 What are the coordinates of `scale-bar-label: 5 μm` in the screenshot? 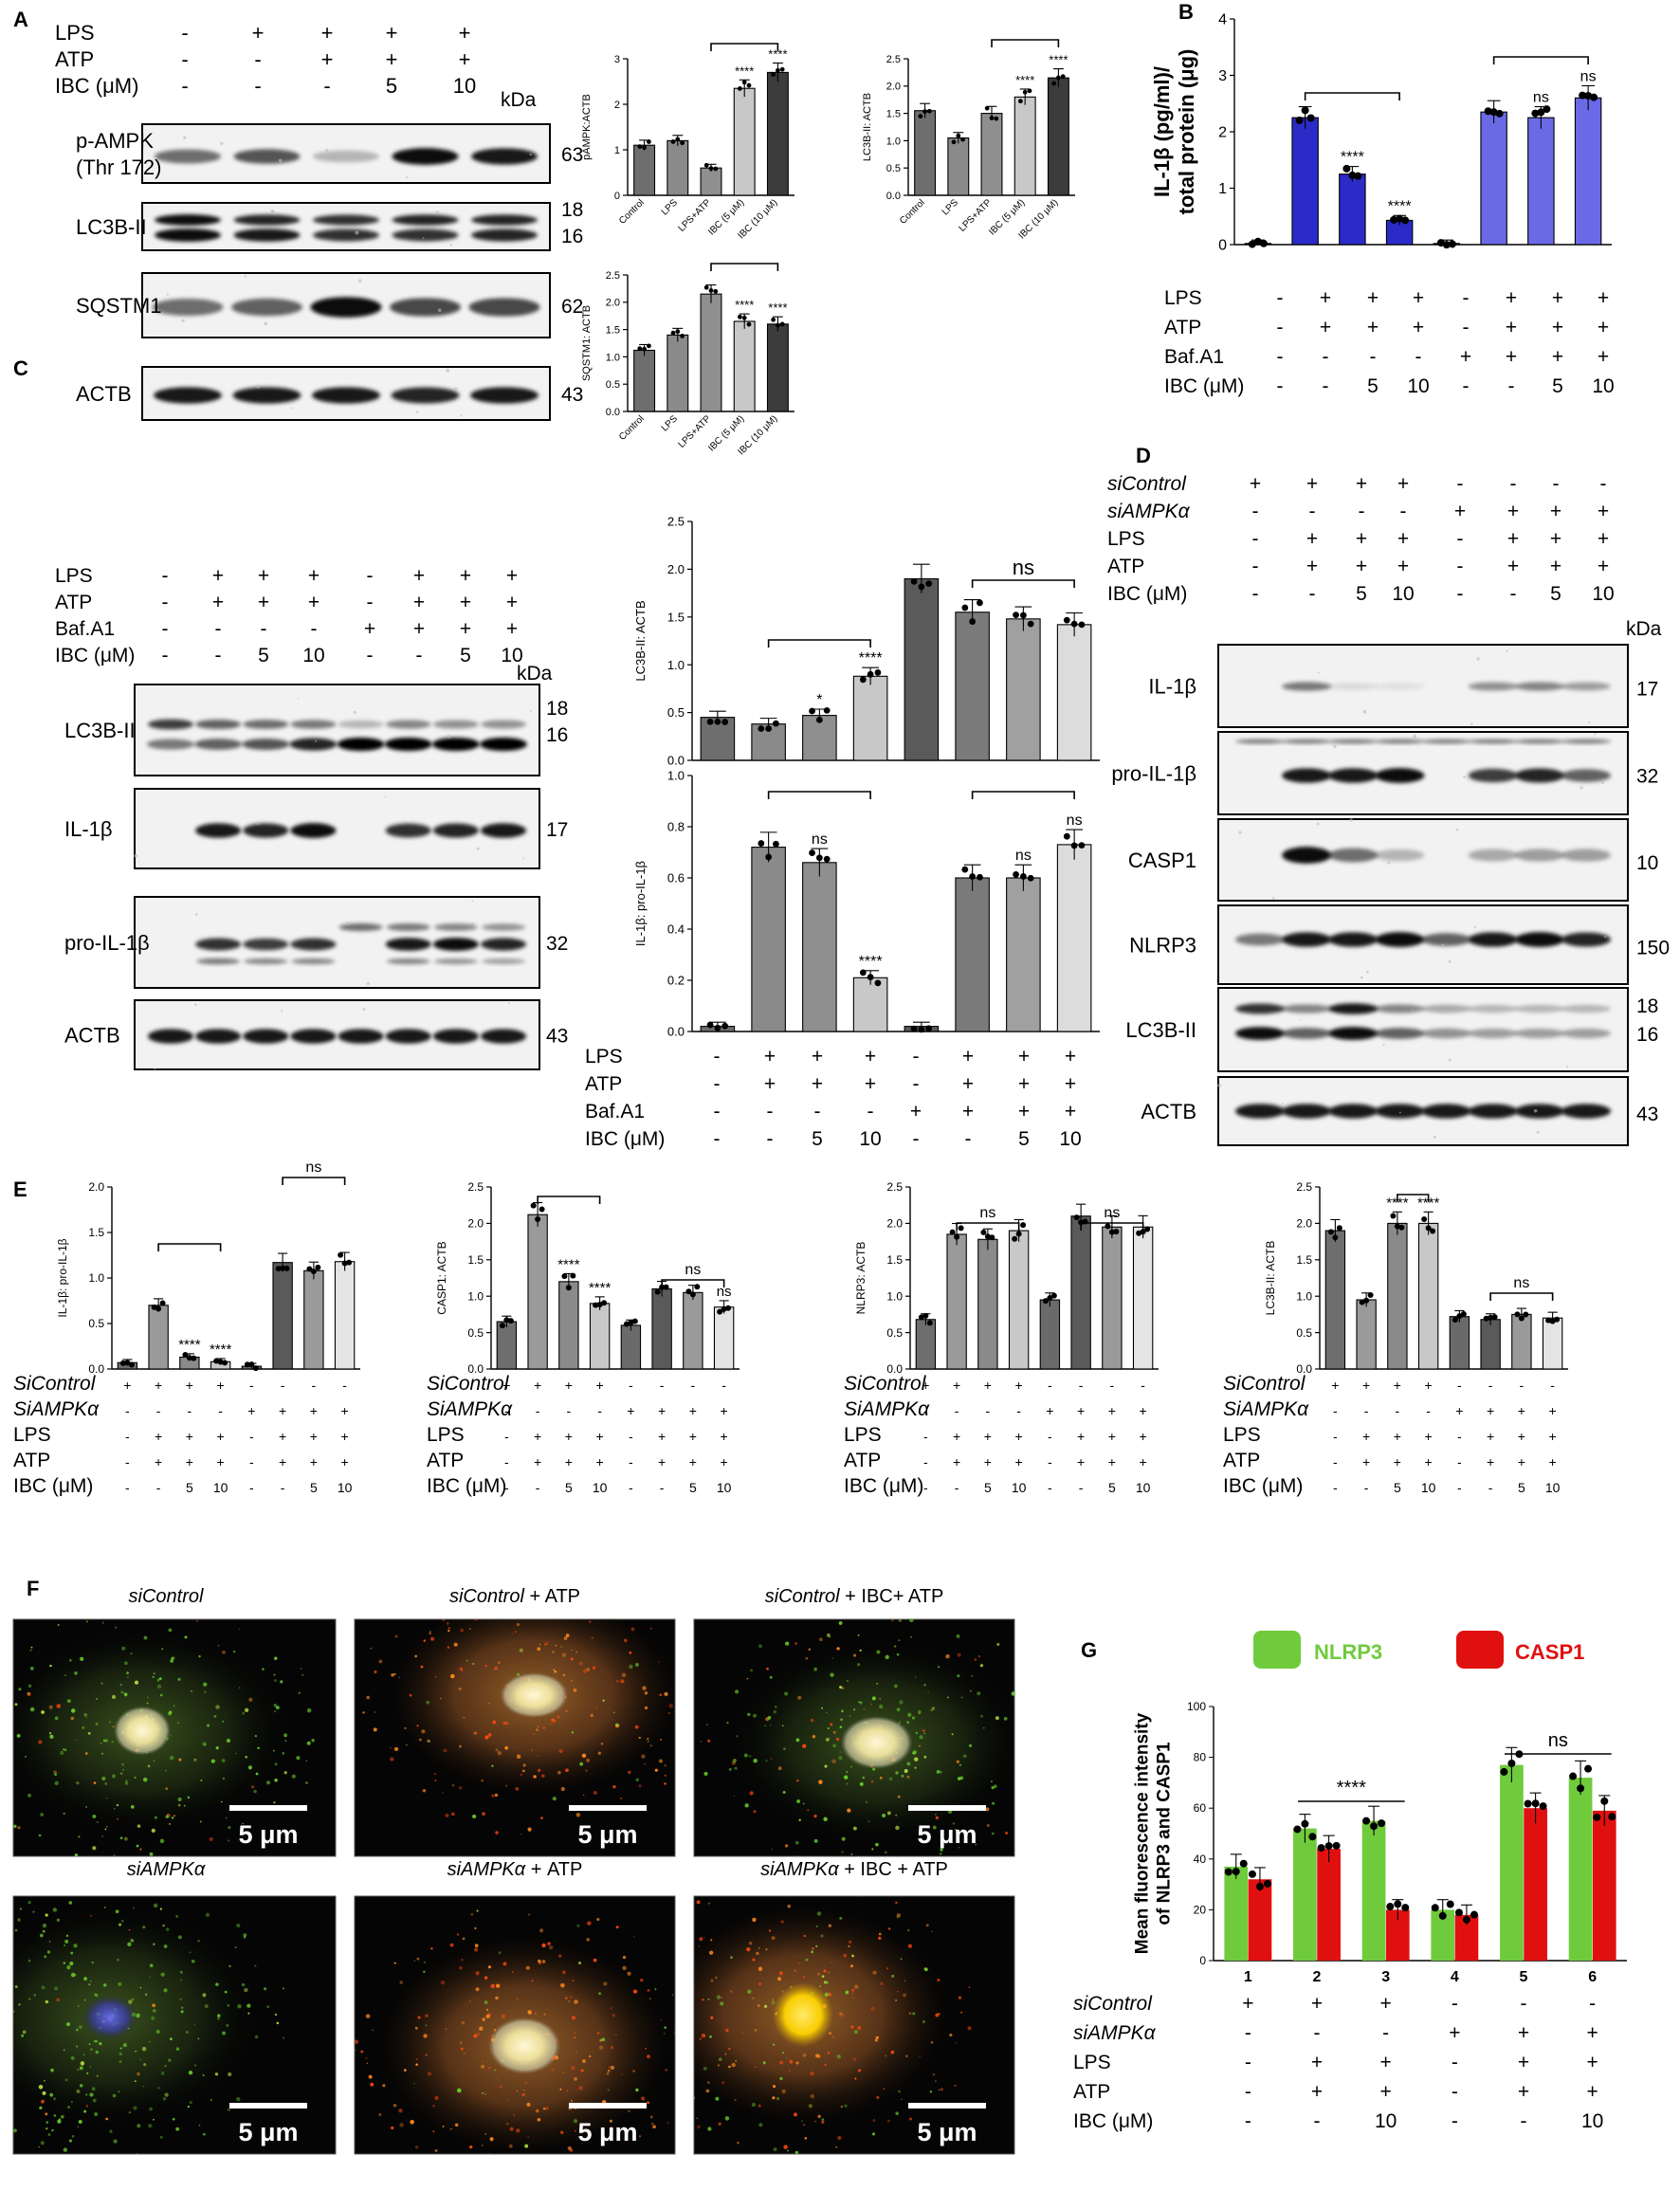 It's located at (607, 2132).